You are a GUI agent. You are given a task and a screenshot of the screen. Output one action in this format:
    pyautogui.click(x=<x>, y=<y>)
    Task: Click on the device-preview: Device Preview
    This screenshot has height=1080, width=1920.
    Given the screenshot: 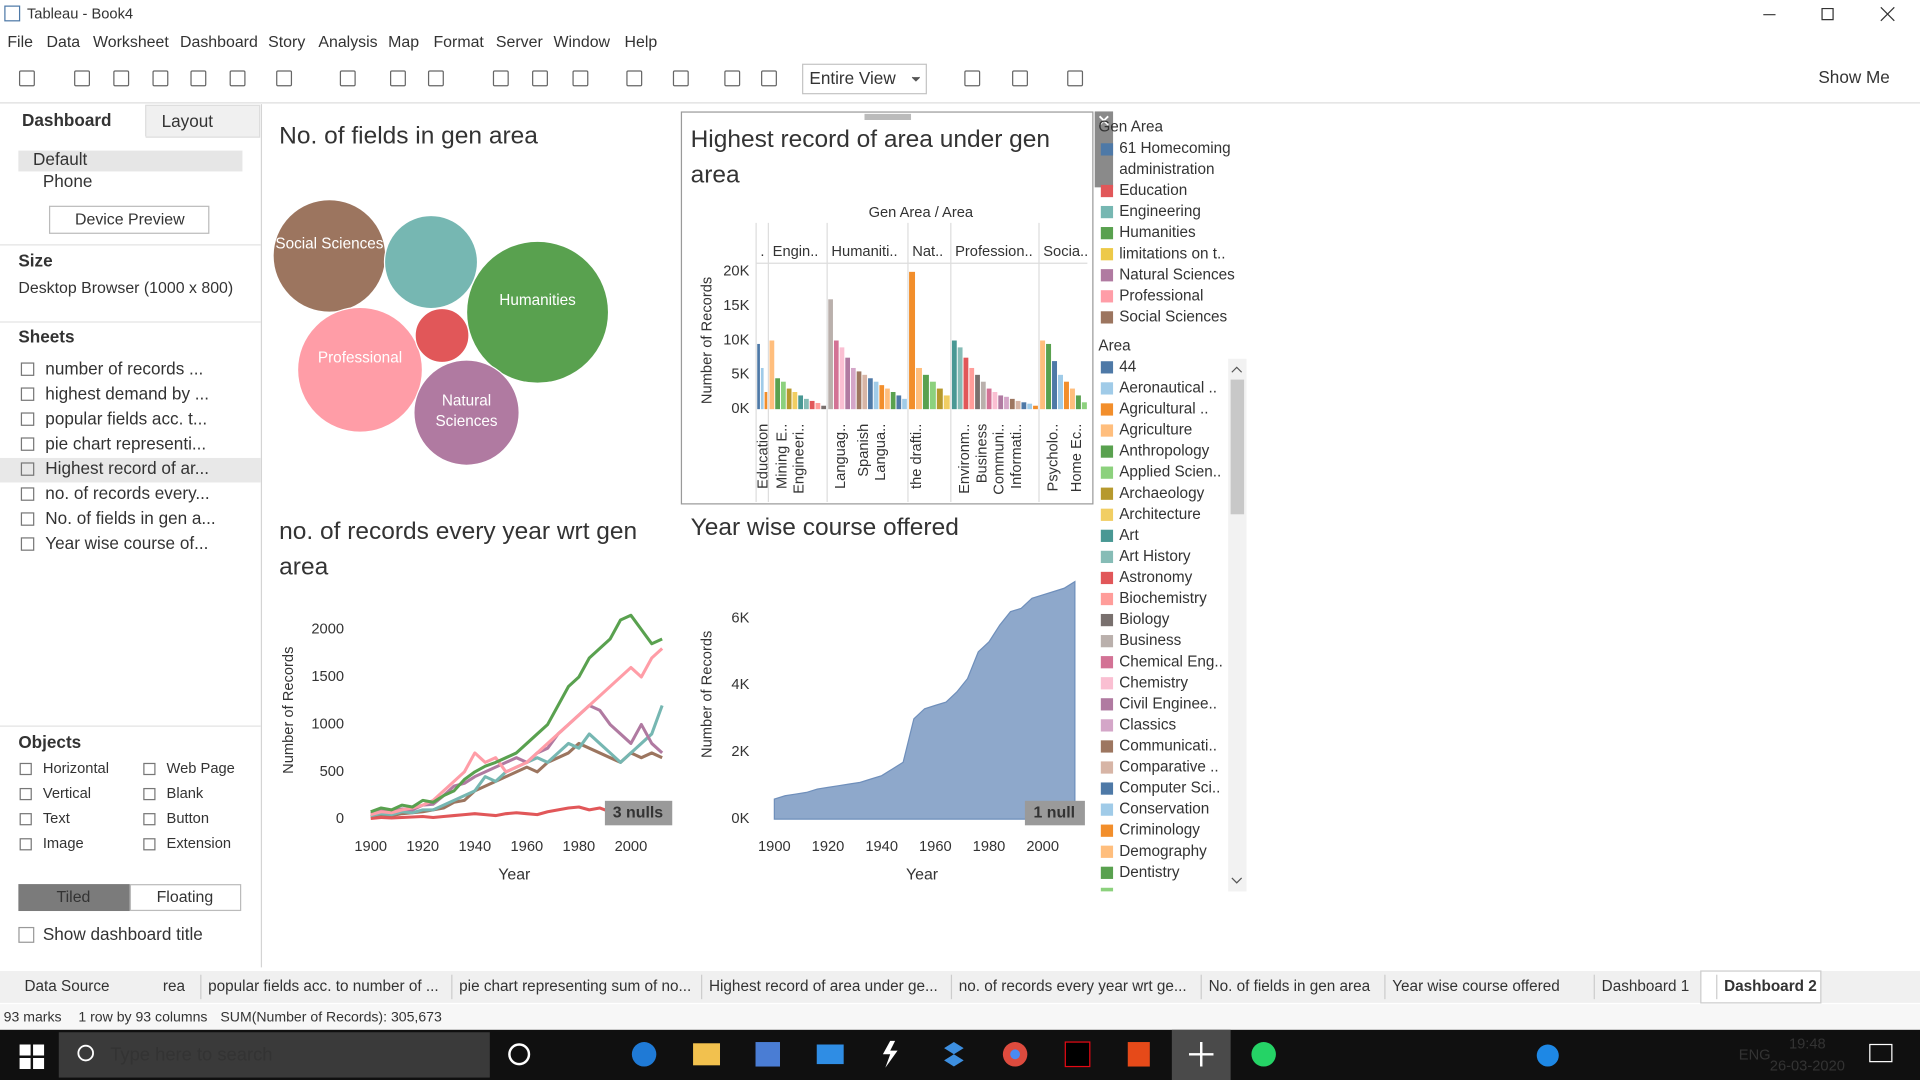 What is the action you would take?
    pyautogui.click(x=130, y=220)
    